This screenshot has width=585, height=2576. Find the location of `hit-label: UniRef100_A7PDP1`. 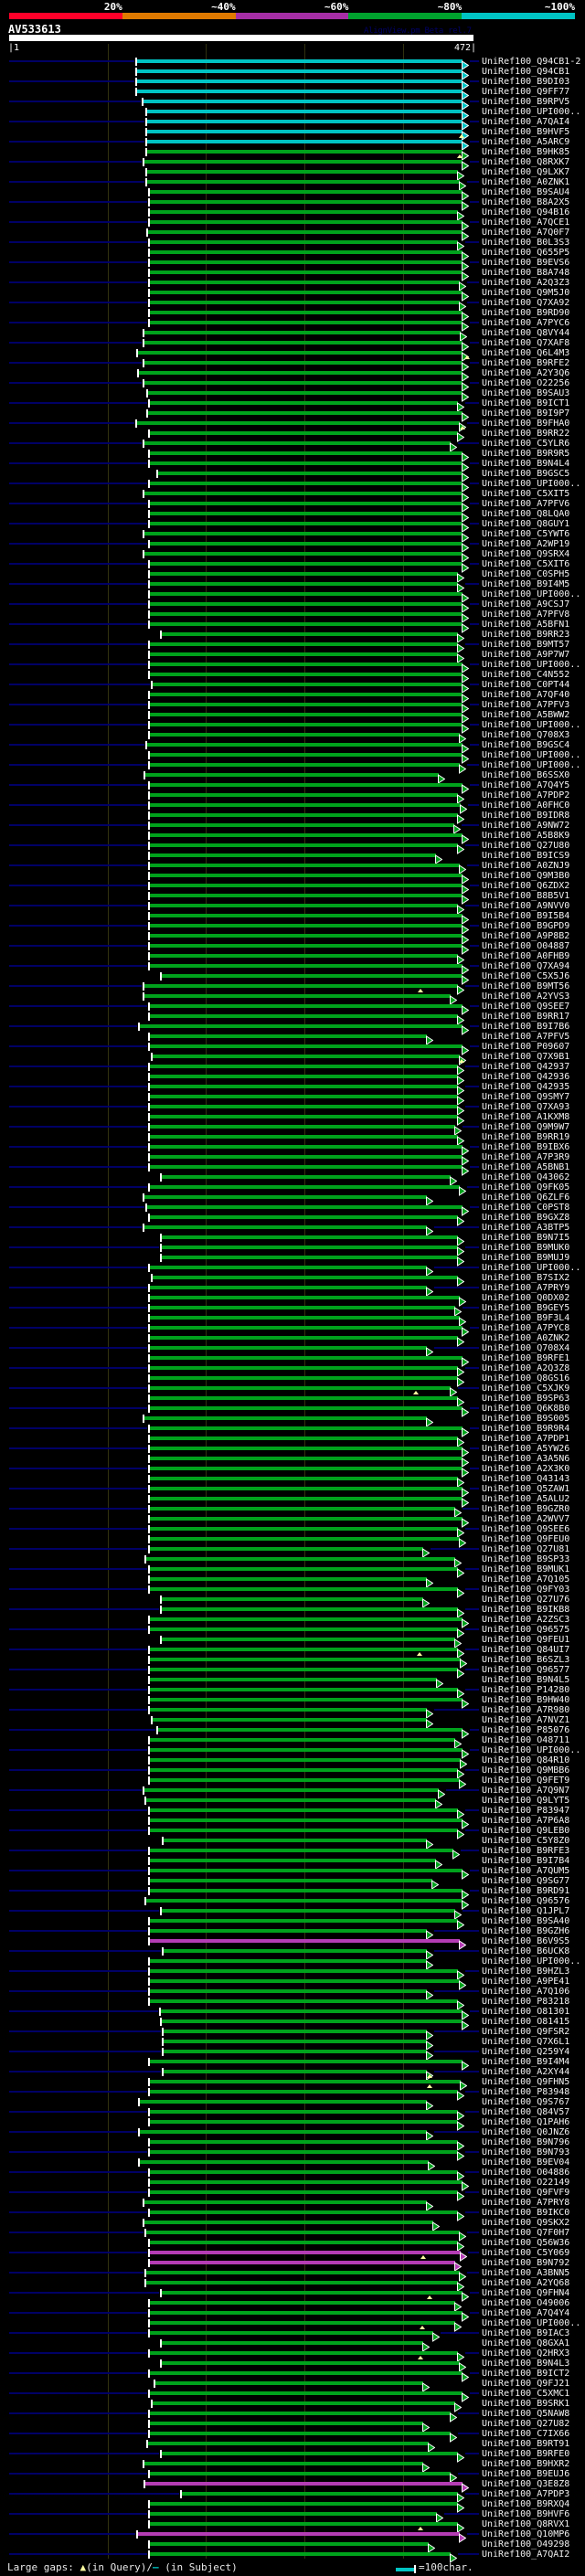

hit-label: UniRef100_A7PDP1 is located at coordinates (526, 1439).